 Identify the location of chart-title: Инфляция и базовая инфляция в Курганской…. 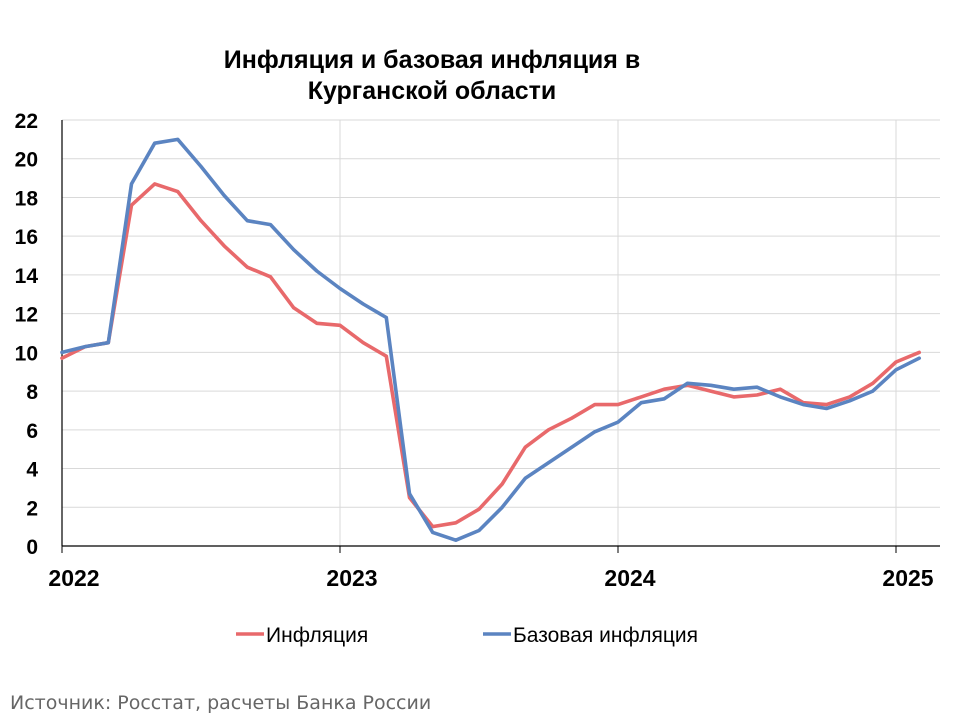
(432, 75).